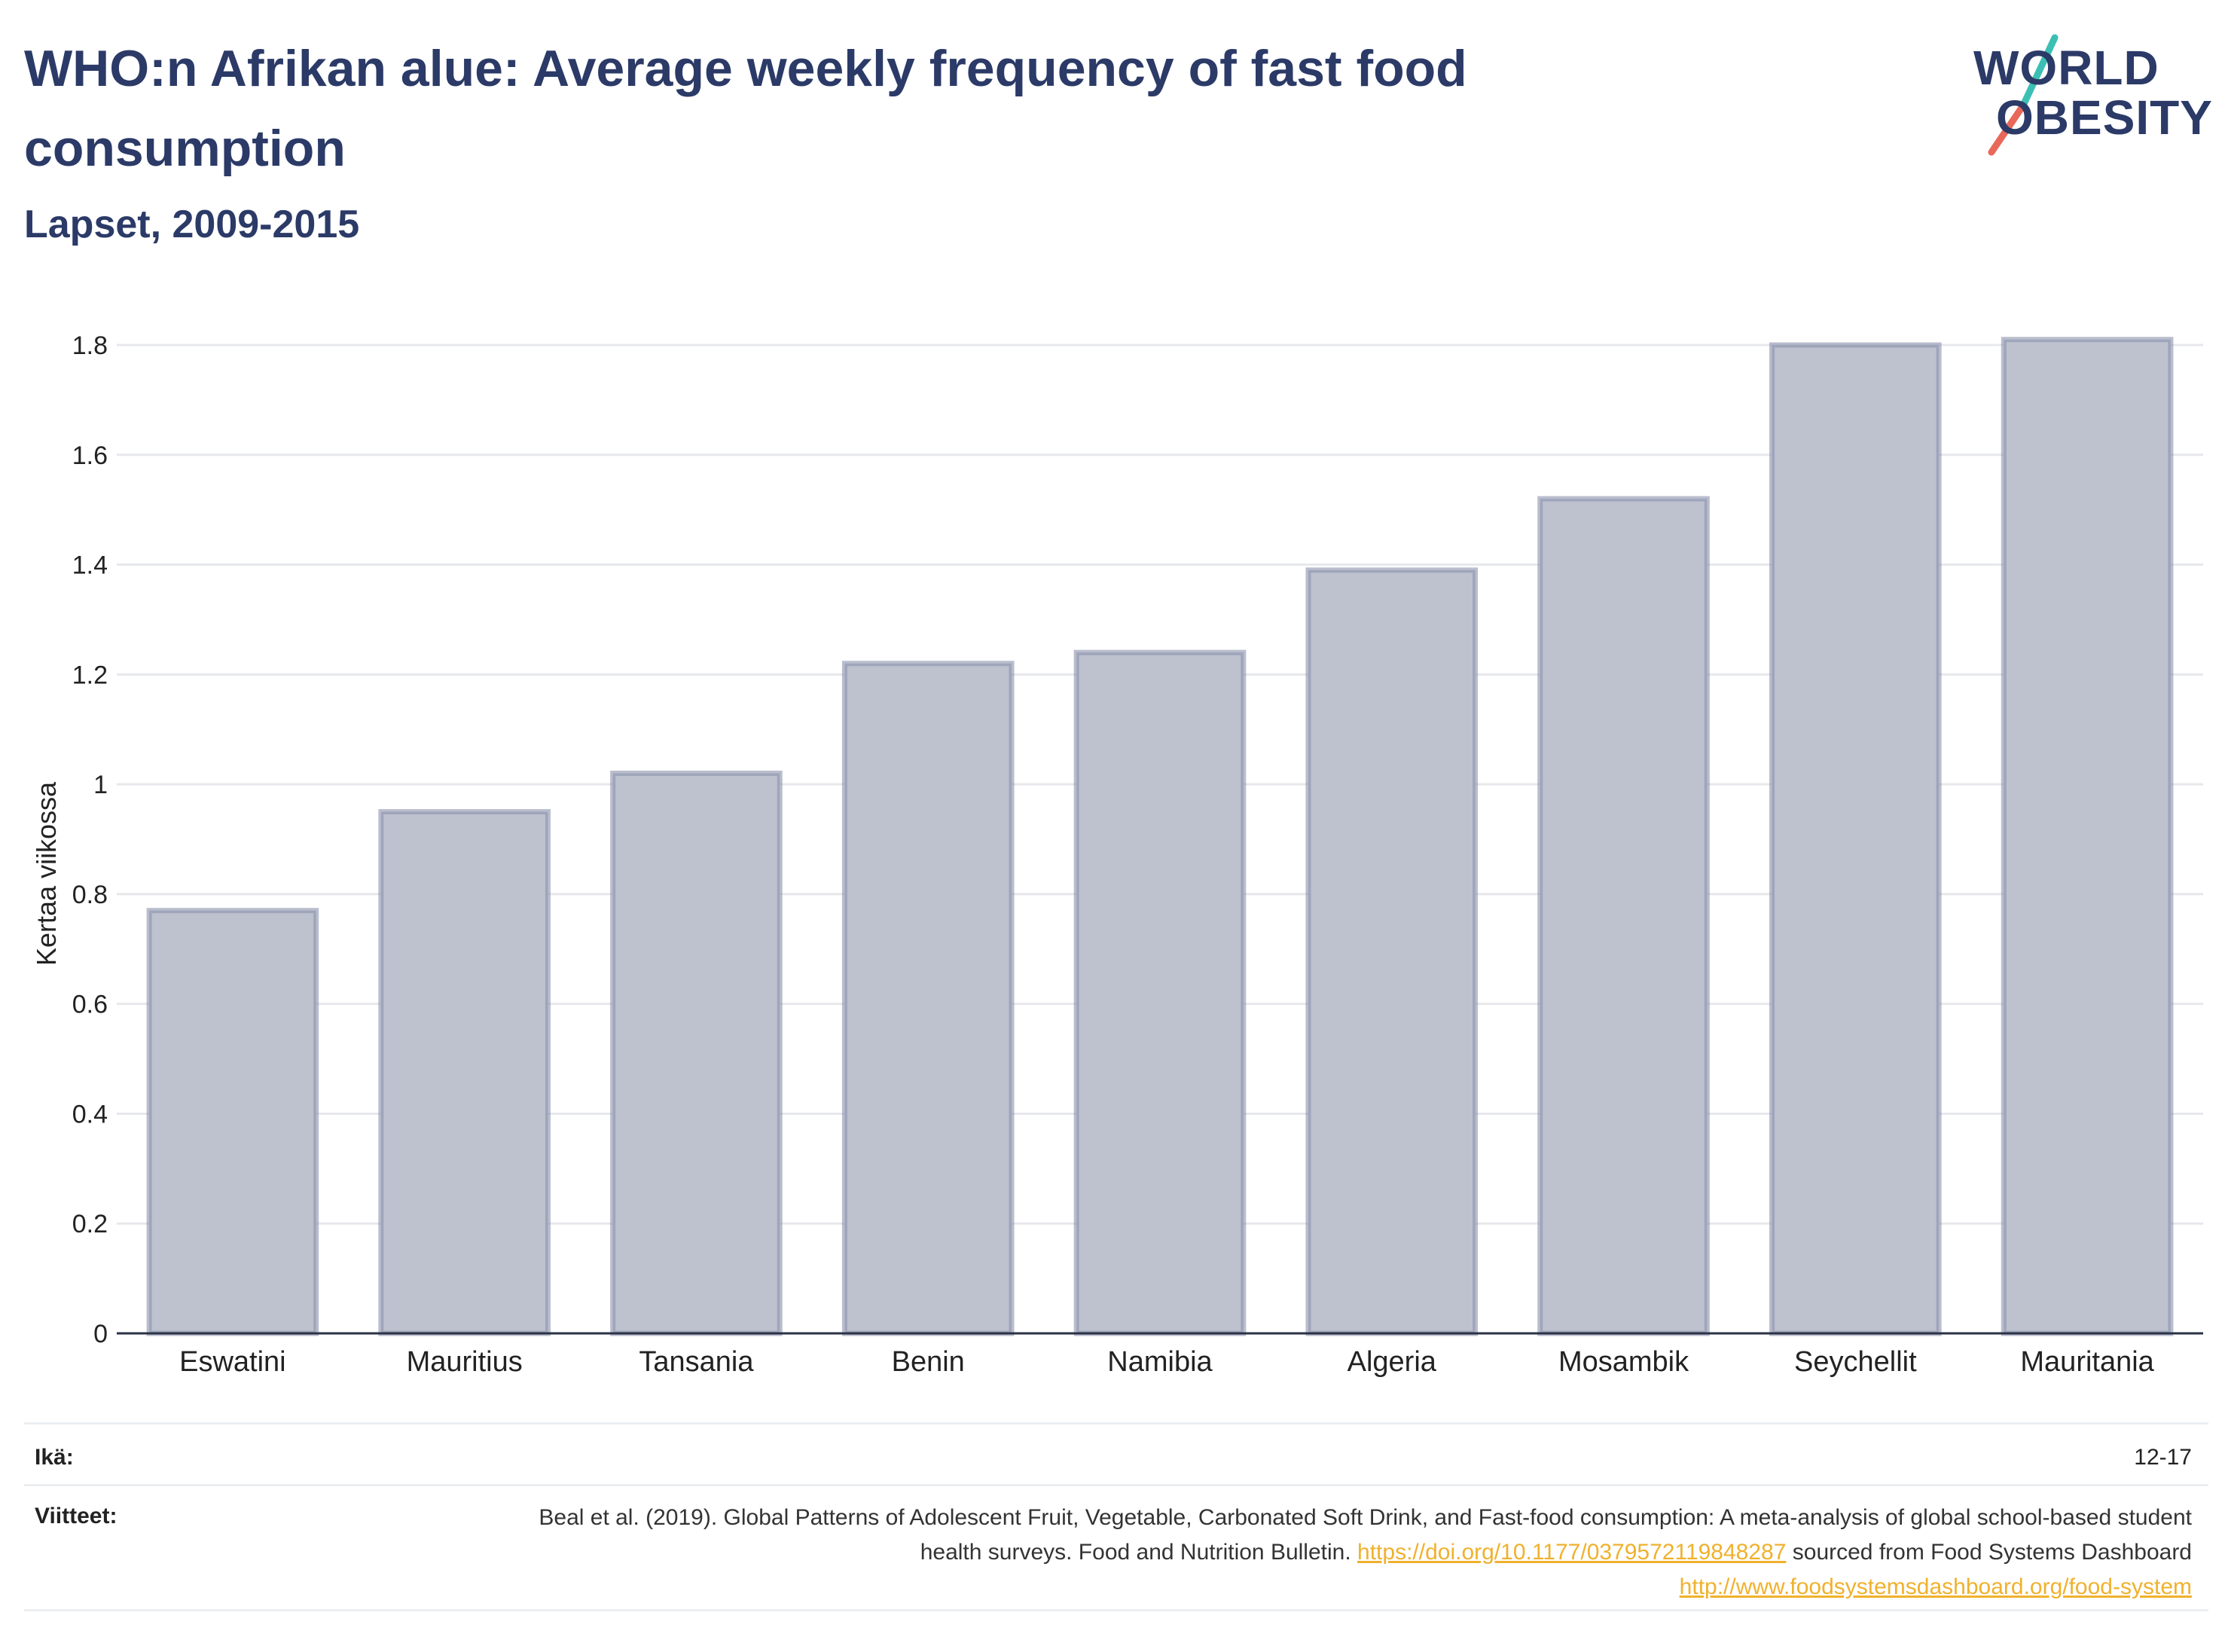 The image size is (2228, 1652). What do you see at coordinates (1392, 952) in the screenshot?
I see `bar-algeria` at bounding box center [1392, 952].